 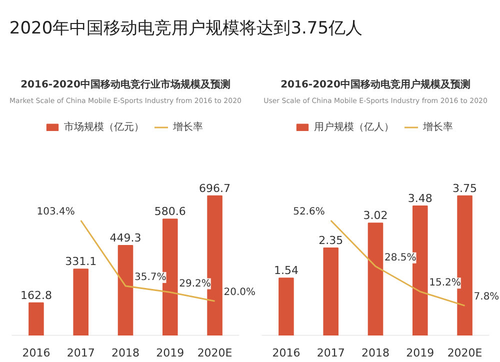 I want to click on data-label: 103.4%, so click(x=55, y=212).